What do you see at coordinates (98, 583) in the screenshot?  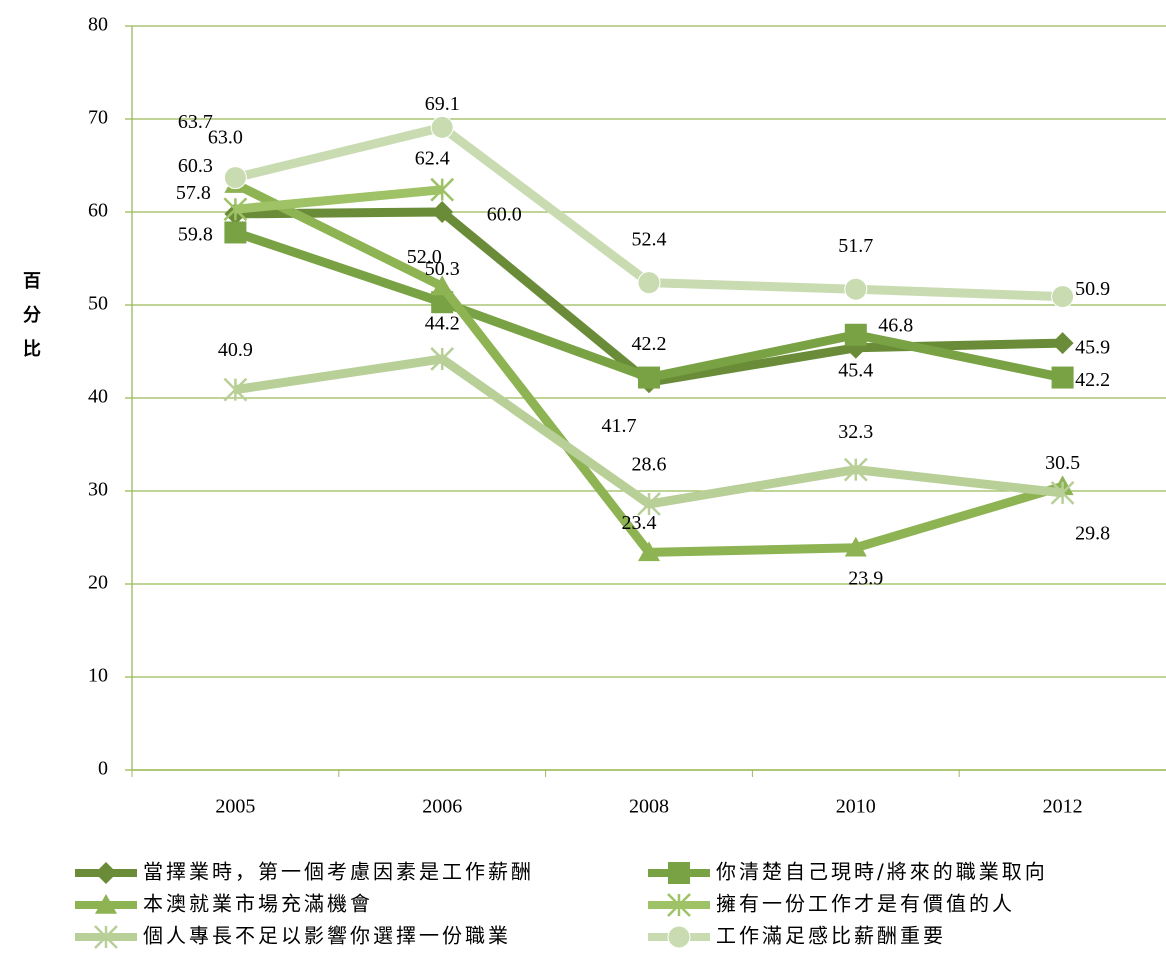 I see `y-tick-label: 20` at bounding box center [98, 583].